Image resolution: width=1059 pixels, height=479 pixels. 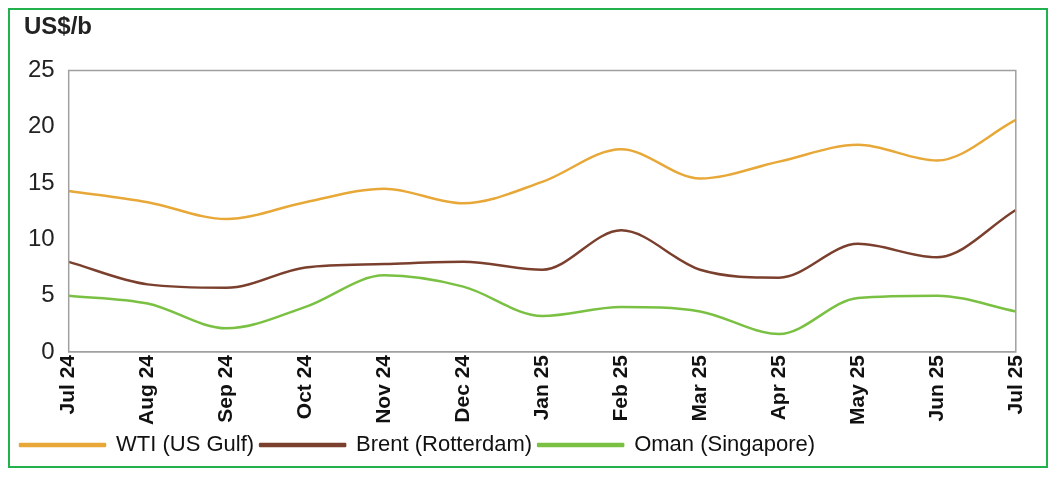 What do you see at coordinates (67, 384) in the screenshot?
I see `x-tick-label: Jul 24` at bounding box center [67, 384].